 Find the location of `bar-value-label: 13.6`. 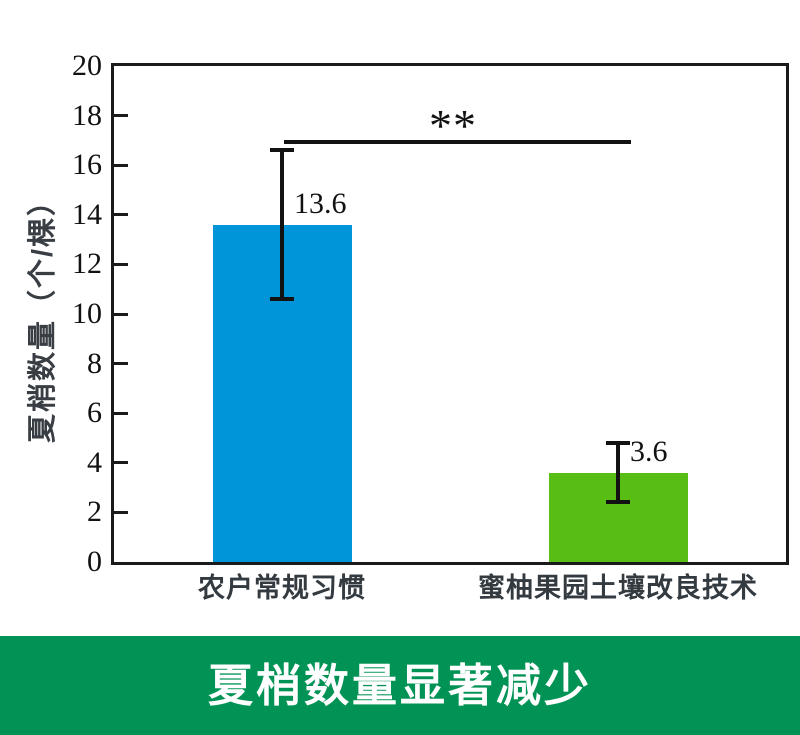

bar-value-label: 13.6 is located at coordinates (320, 203).